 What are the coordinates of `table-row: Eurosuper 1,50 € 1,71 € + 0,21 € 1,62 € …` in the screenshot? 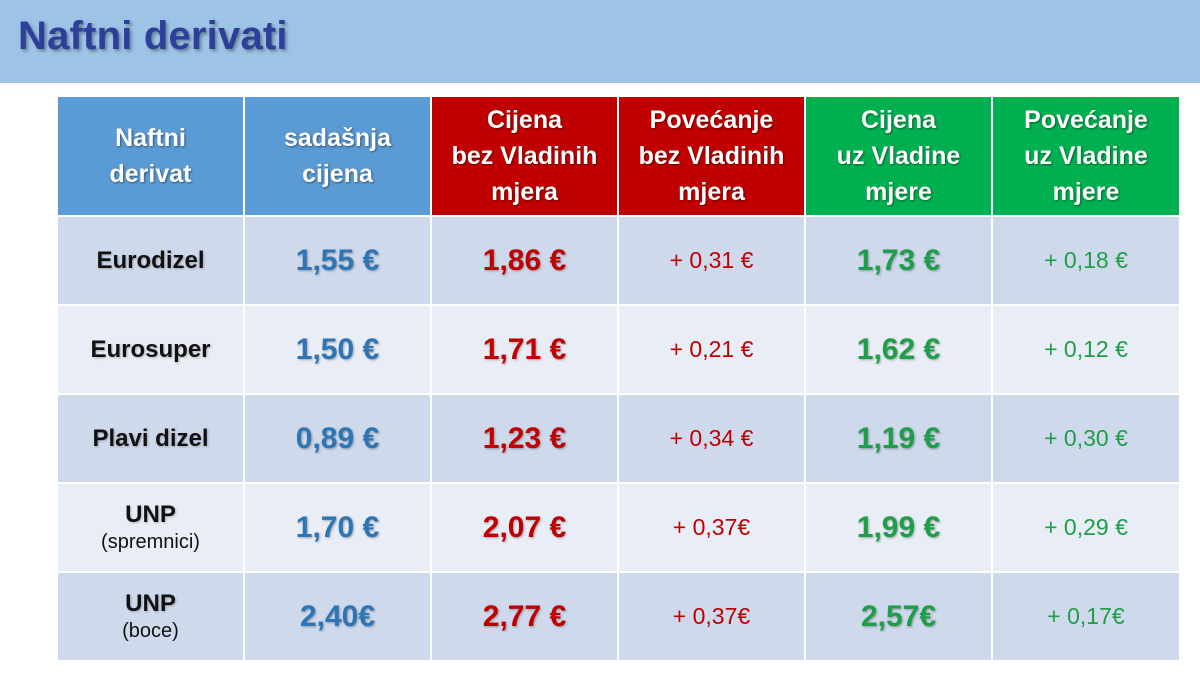 It's located at (618, 349).